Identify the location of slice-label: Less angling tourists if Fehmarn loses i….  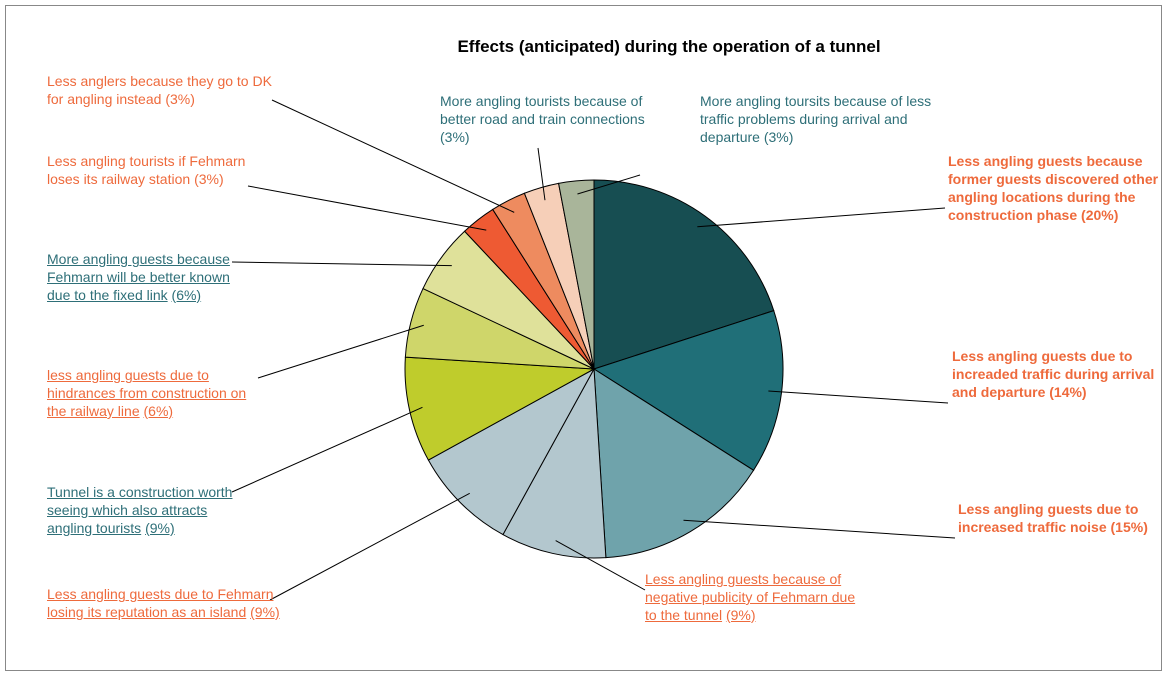
(152, 170).